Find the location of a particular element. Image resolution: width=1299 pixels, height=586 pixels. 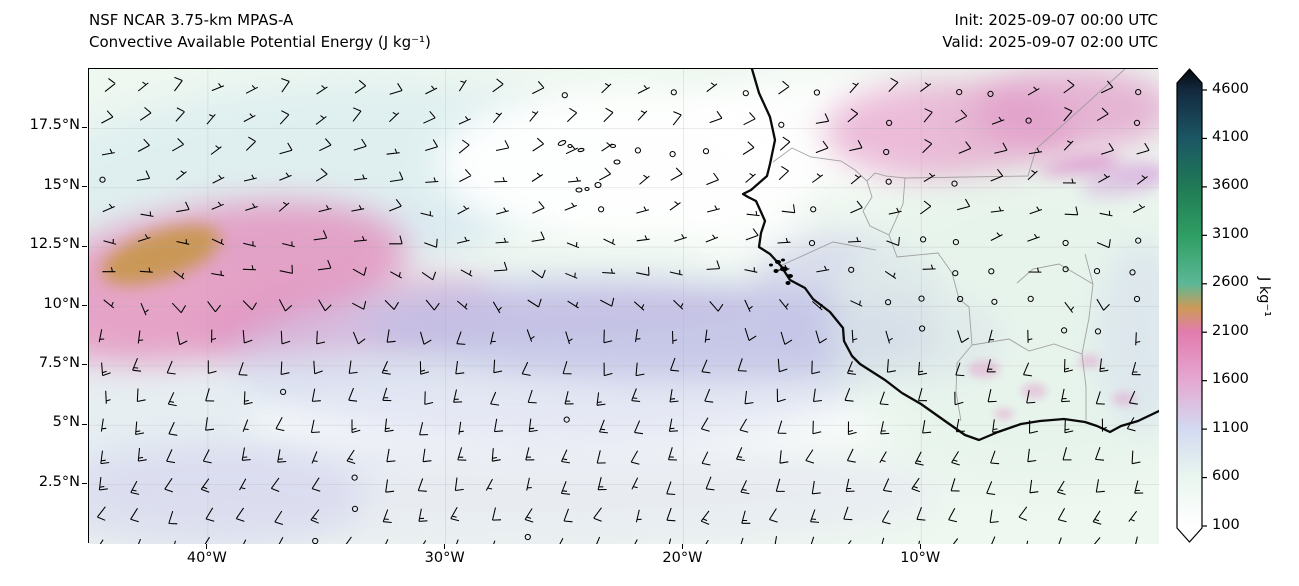

colorbar-ticks is located at coordinates (1204, 308).